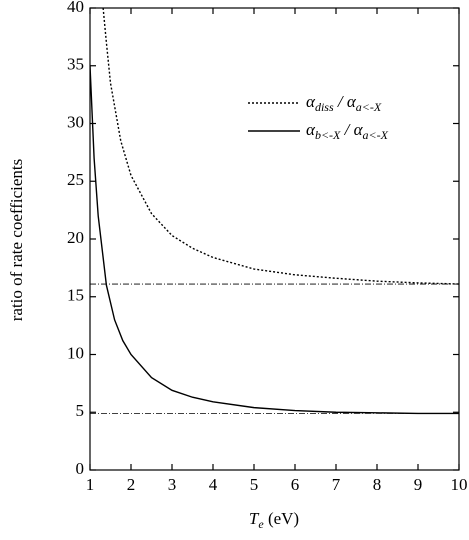 Image resolution: width=469 pixels, height=540 pixels. Describe the element at coordinates (377, 484) in the screenshot. I see `x-tick-label: 8` at that location.